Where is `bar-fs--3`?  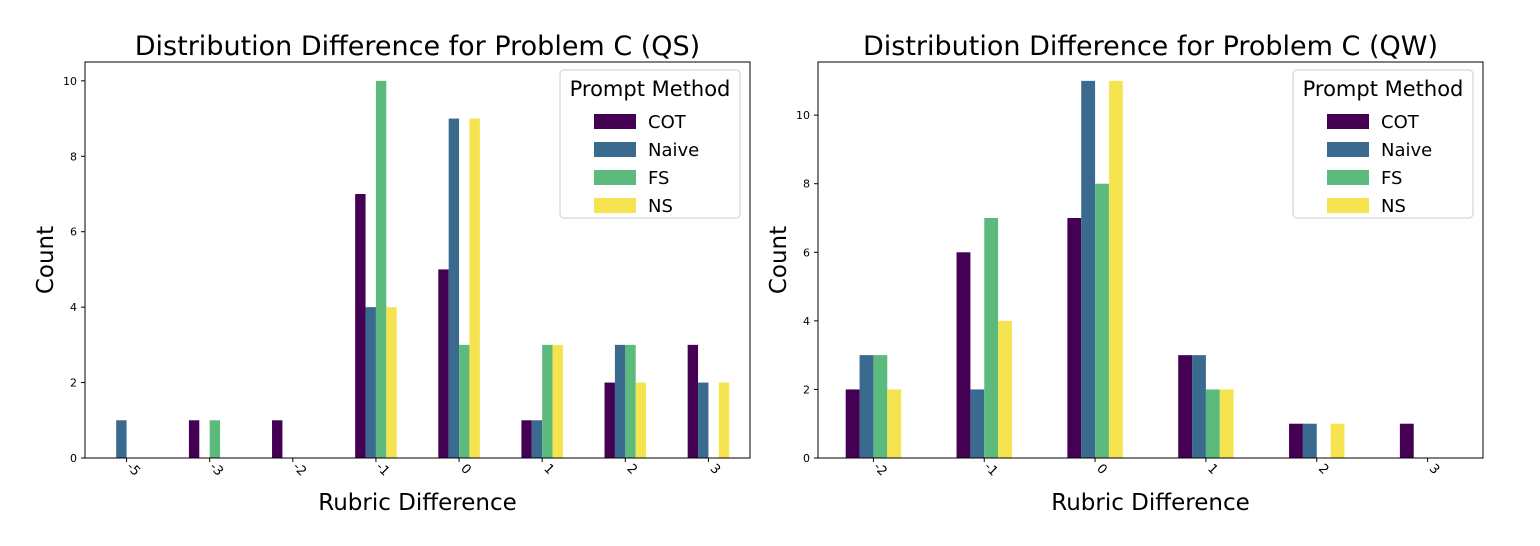
bar-fs--3 is located at coordinates (215, 439).